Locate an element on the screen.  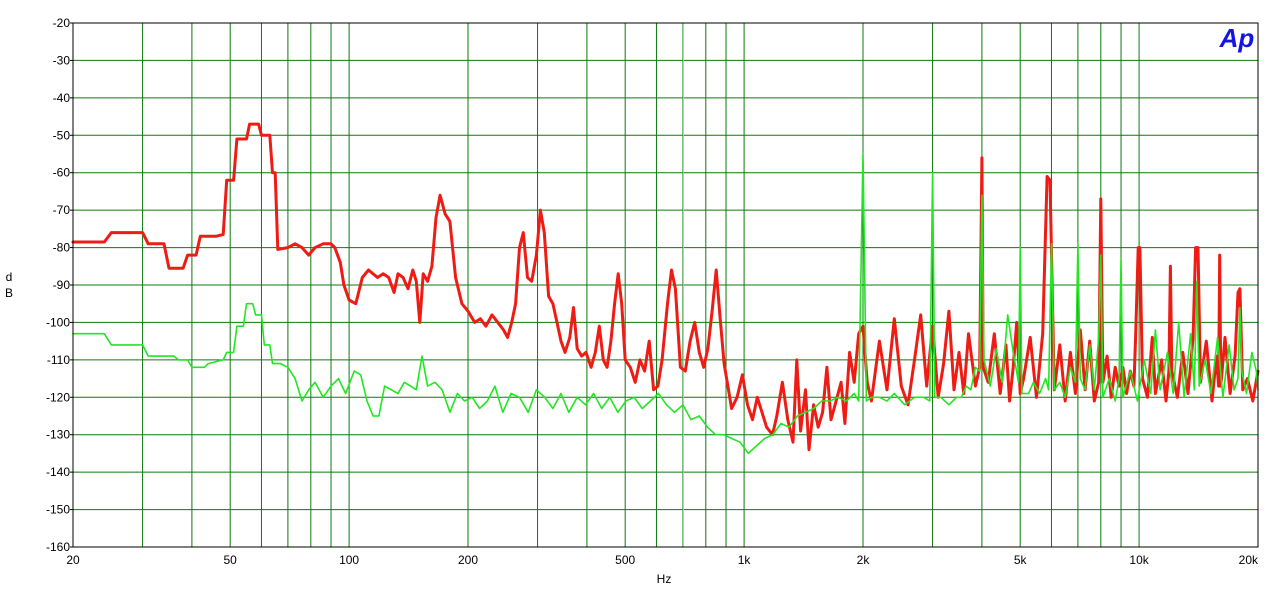
y-tick-label: -20 is located at coordinates (62, 23).